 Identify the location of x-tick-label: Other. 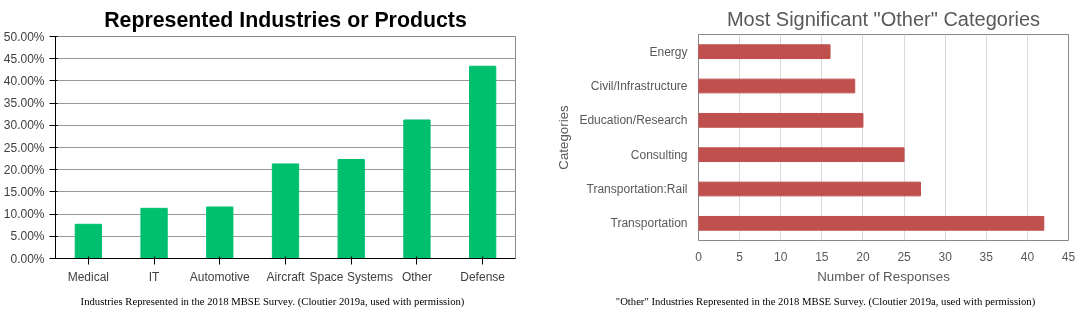
(416, 276).